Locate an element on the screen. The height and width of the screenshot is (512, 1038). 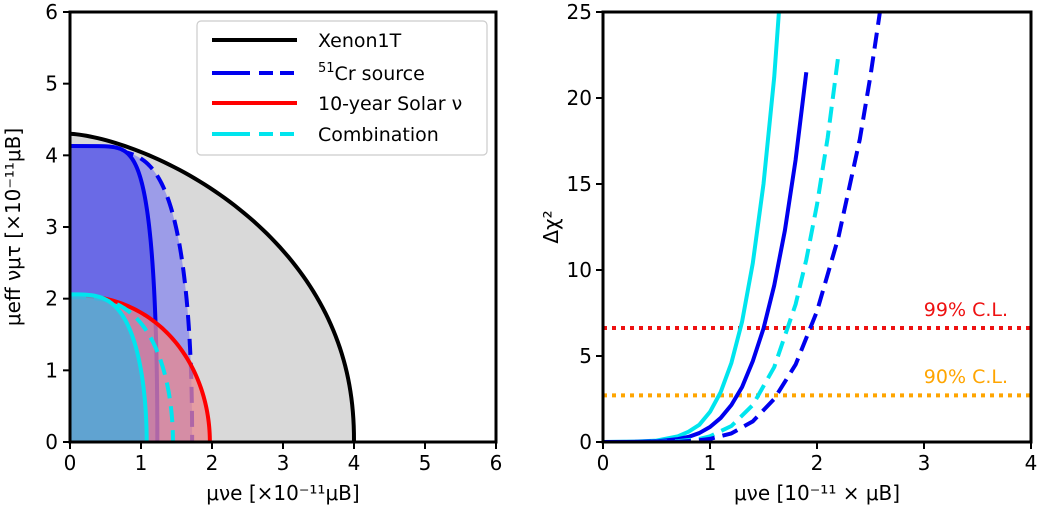
left-x-tick-label: 6 is located at coordinates (496, 463).